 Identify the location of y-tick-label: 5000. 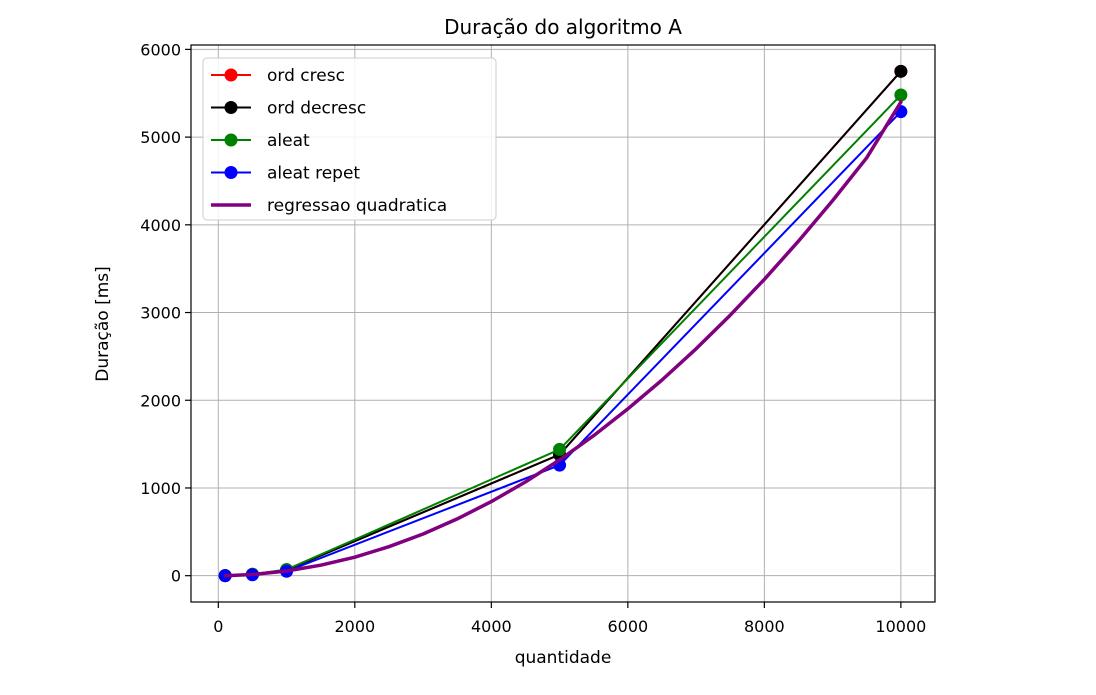
(160, 137).